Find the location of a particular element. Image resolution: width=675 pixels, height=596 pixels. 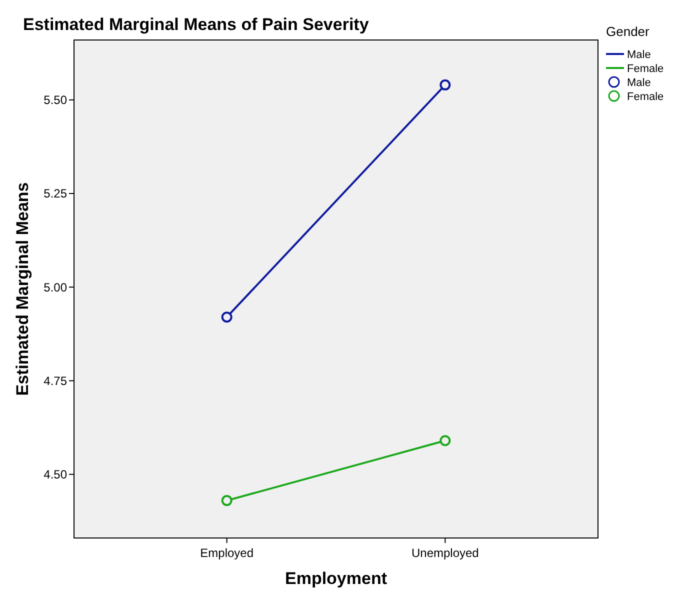

text: Male is located at coordinates (639, 54).